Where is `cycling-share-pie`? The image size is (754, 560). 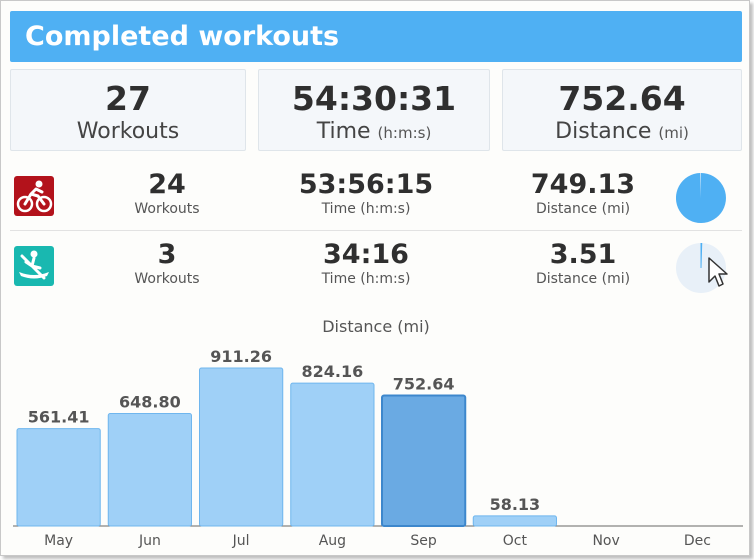 cycling-share-pie is located at coordinates (701, 198).